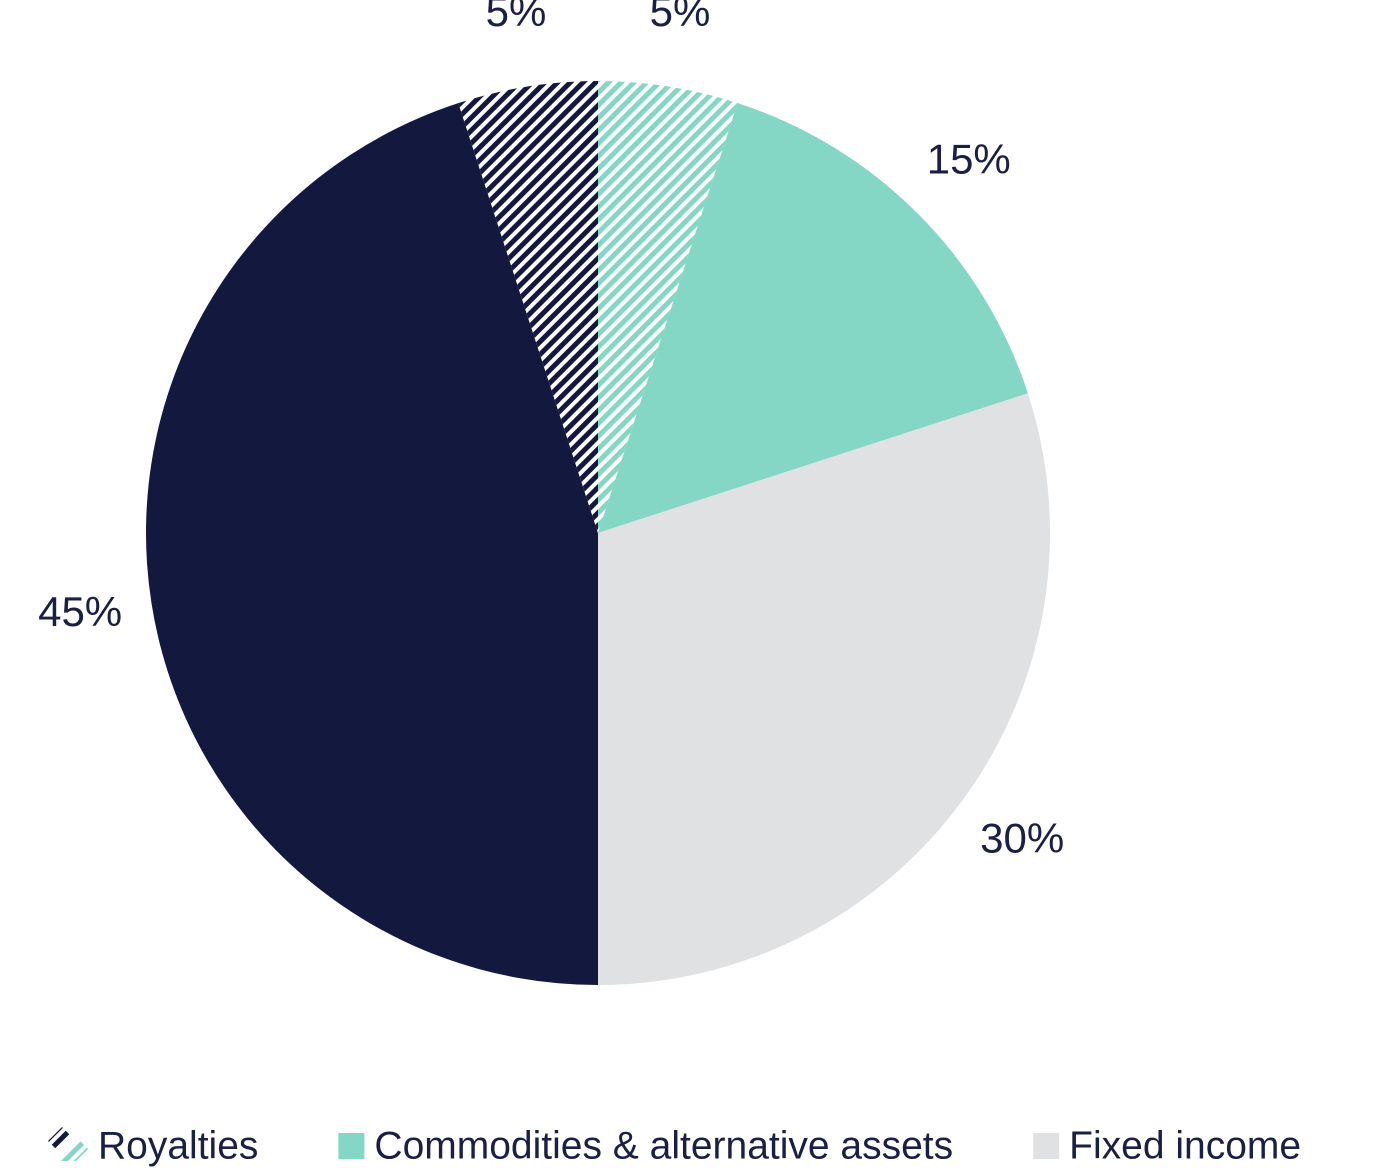 The width and height of the screenshot is (1382, 1172). Describe the element at coordinates (1185, 1145) in the screenshot. I see `legend-label: Fixed income` at that location.